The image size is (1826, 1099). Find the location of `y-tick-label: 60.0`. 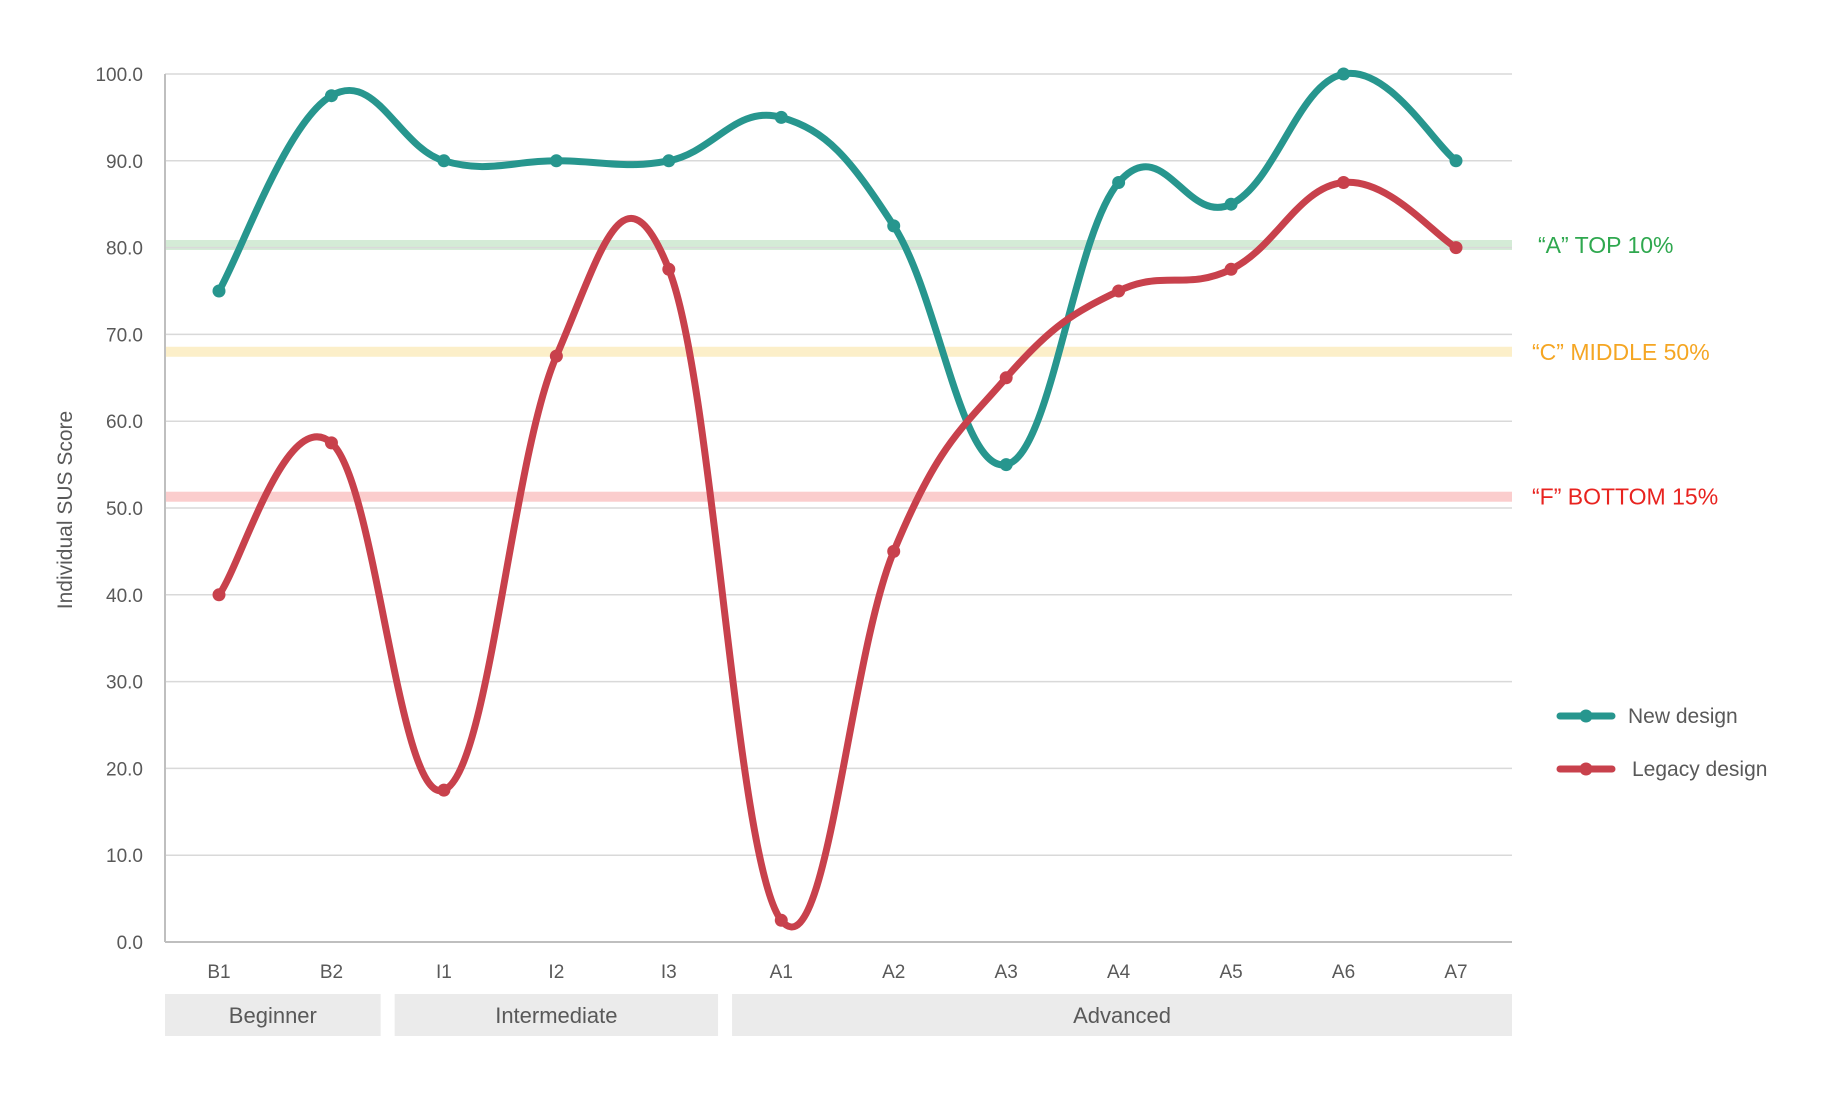

y-tick-label: 60.0 is located at coordinates (124, 422).